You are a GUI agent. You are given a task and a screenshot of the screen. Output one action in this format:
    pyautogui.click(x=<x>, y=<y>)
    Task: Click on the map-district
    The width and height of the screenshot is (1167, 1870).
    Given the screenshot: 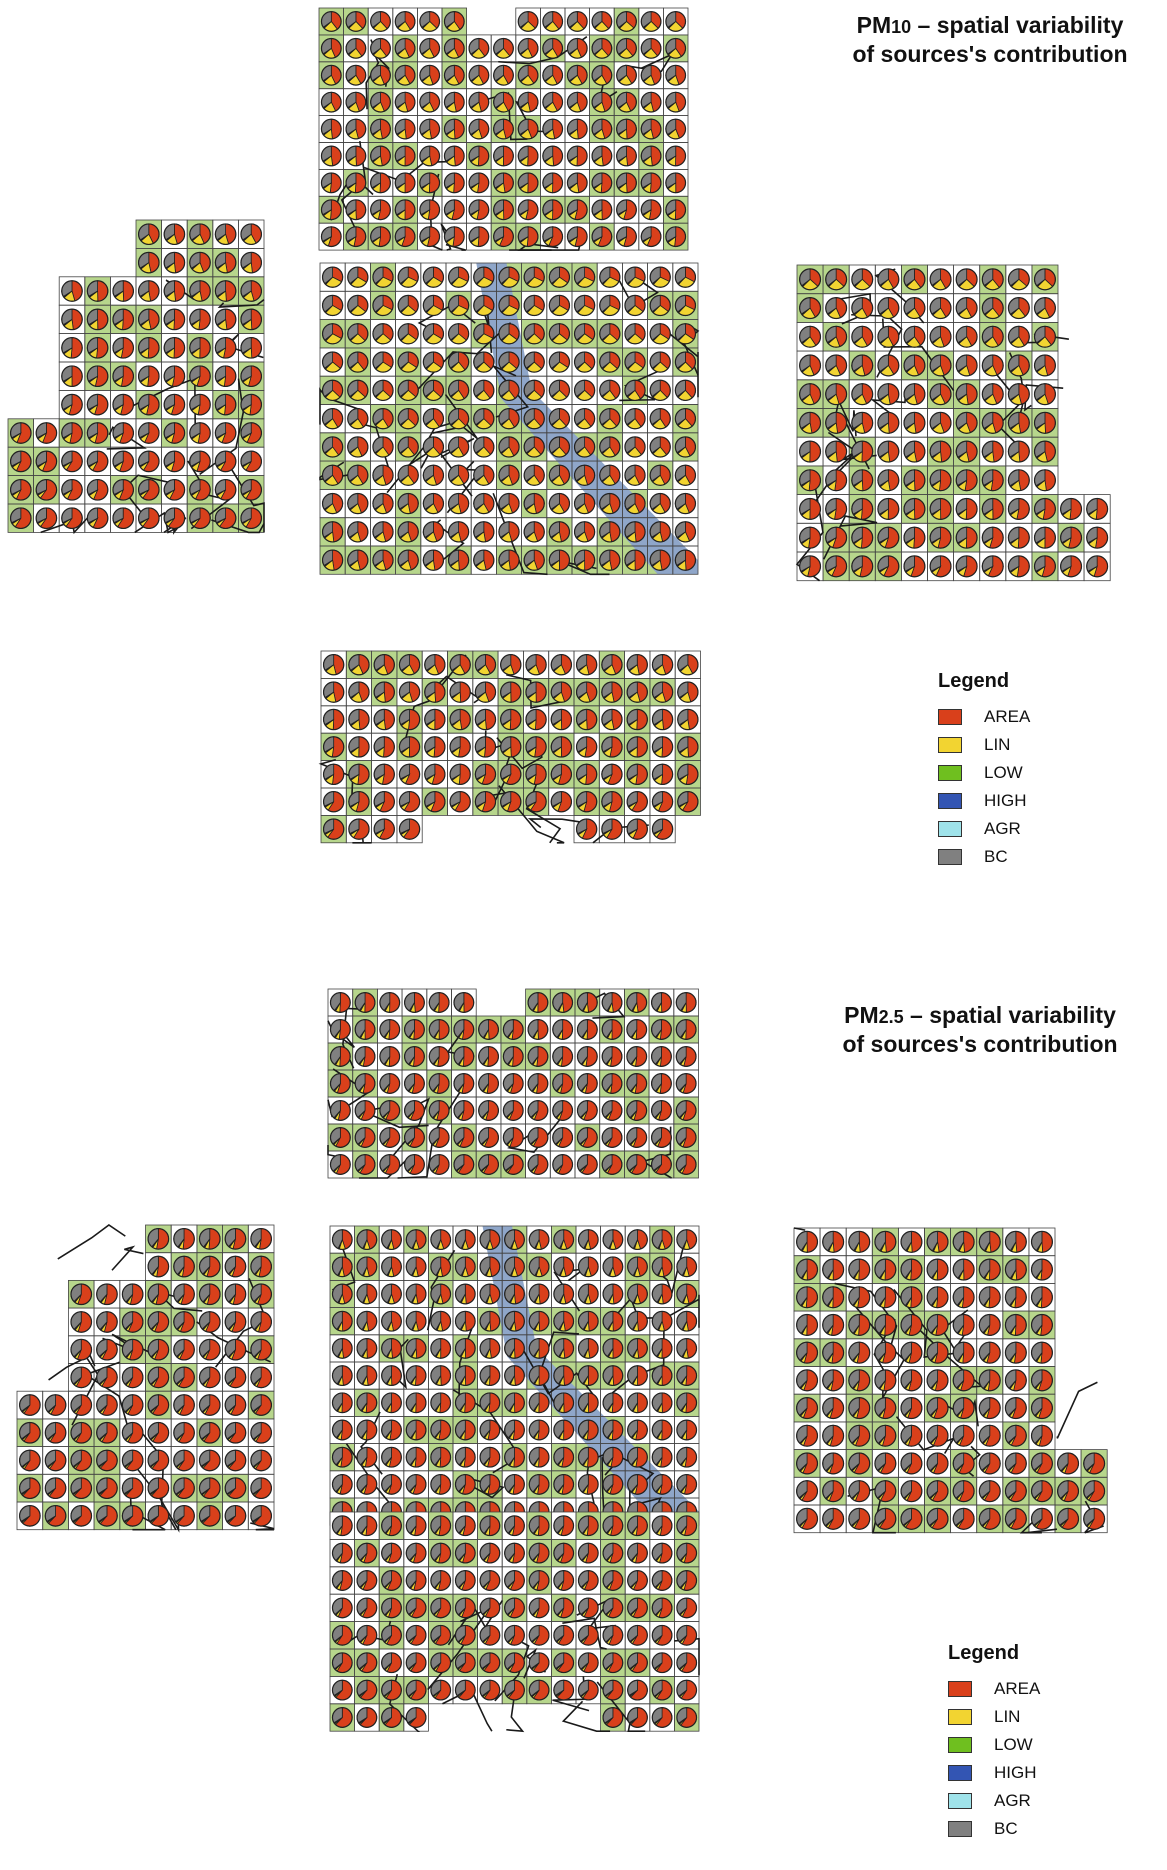 What is the action you would take?
    pyautogui.click(x=136, y=377)
    